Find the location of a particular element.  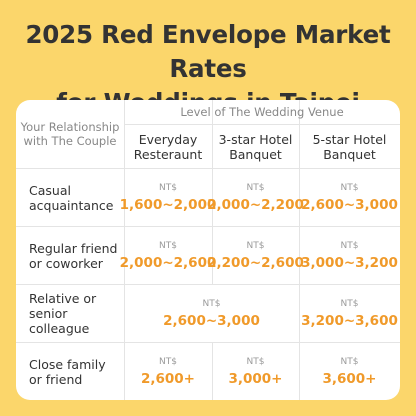

rate-cell: NT$ 2,000~2,600 is located at coordinates (168, 255).